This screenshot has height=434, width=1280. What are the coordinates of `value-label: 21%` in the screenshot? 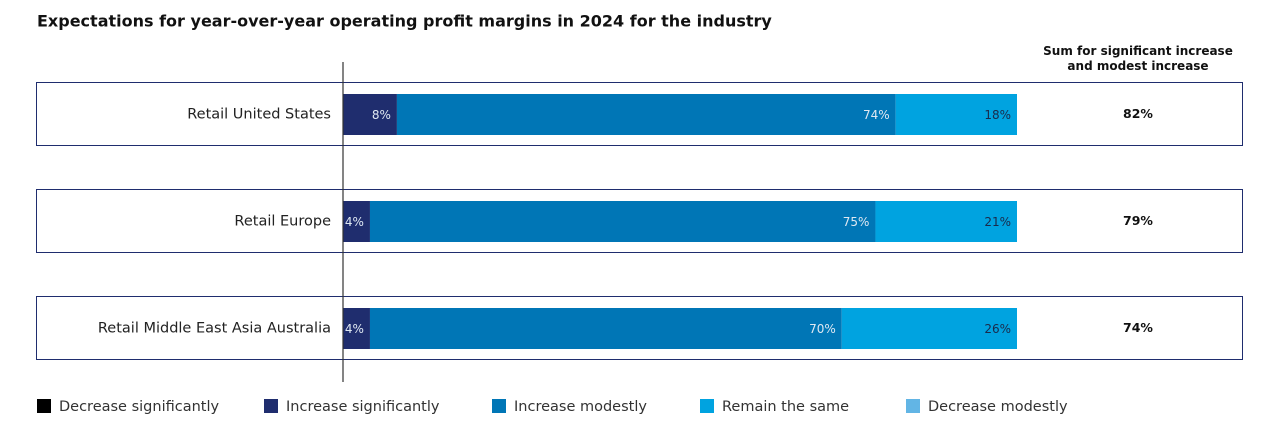 It's located at (997, 222).